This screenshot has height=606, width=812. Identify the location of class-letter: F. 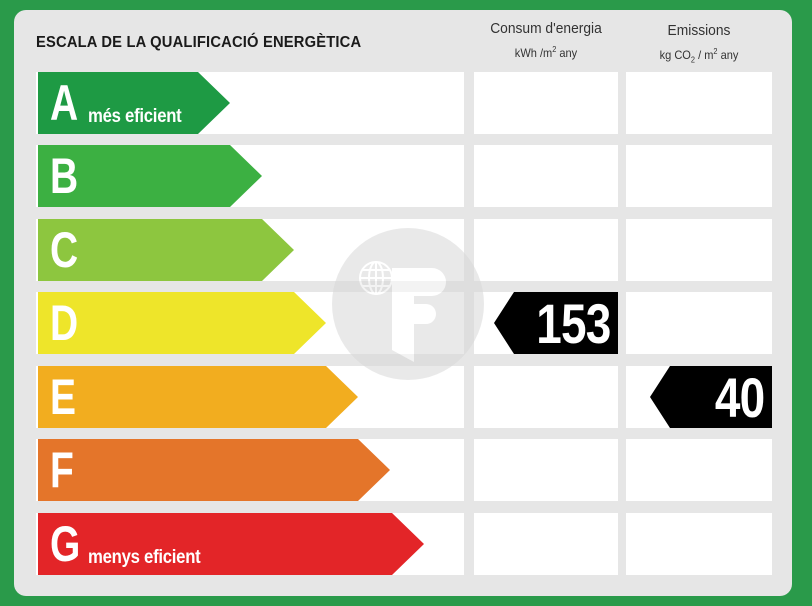
(62, 470).